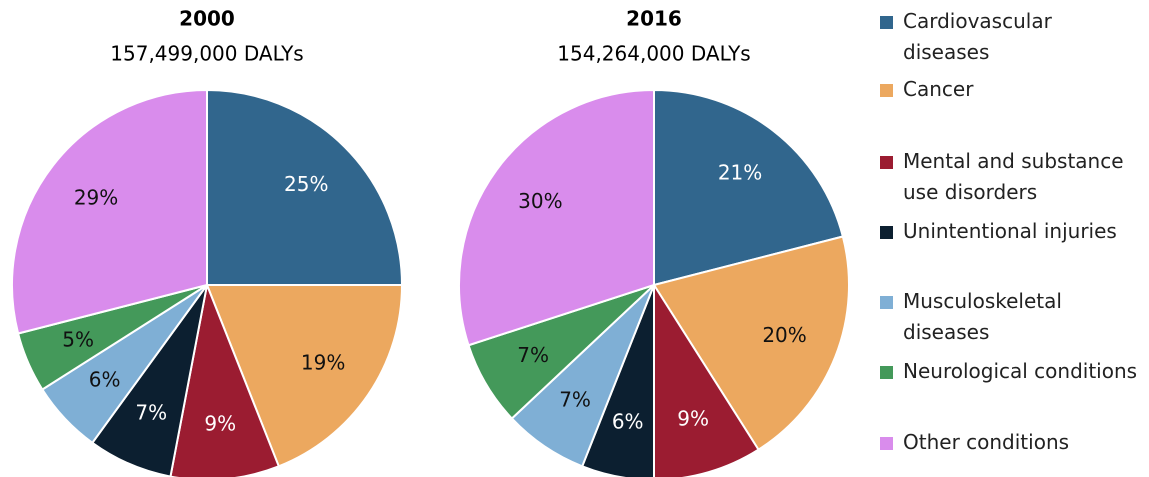  What do you see at coordinates (206, 54) in the screenshot?
I see `chart-subtitle: 157,499,000 DALYs` at bounding box center [206, 54].